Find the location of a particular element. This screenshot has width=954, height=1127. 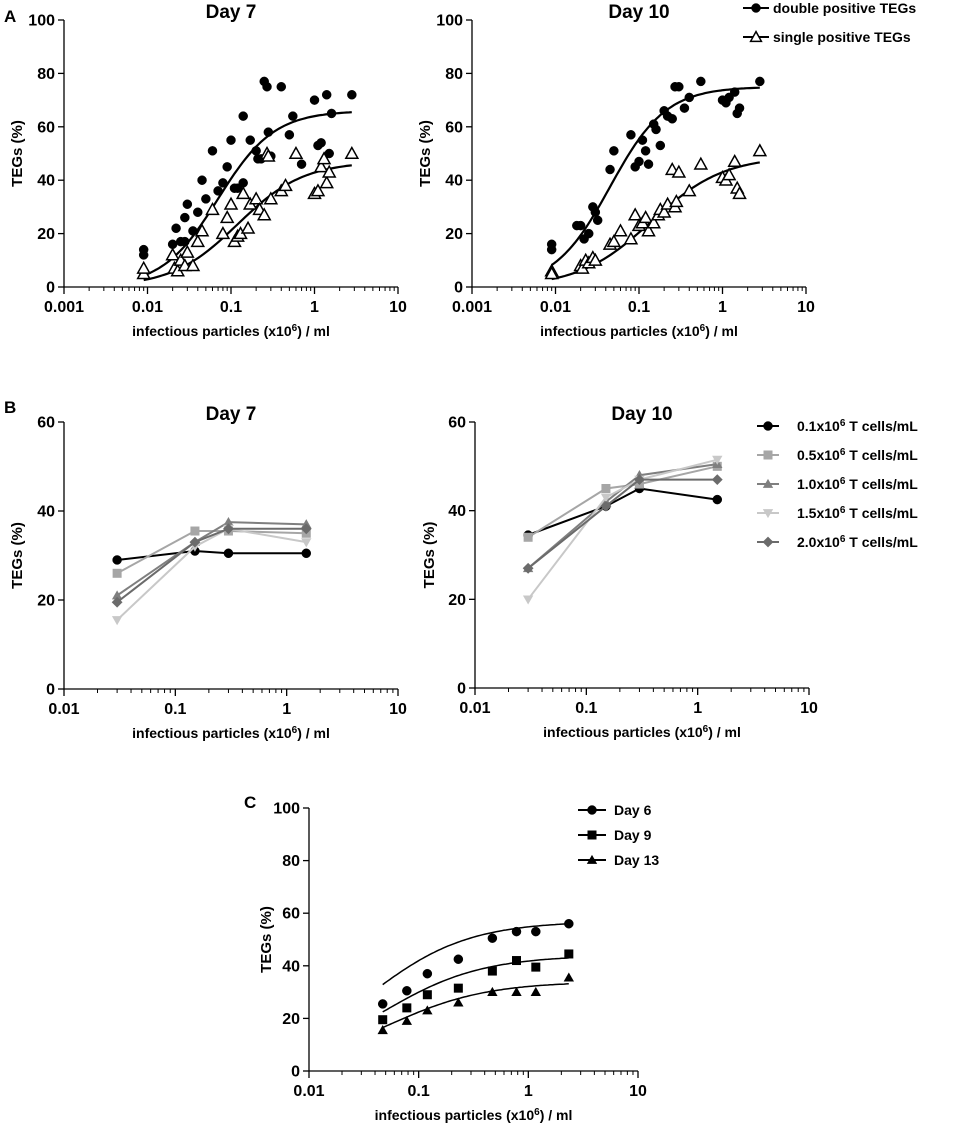

legend-item: Day 9 is located at coordinates (615, 835).